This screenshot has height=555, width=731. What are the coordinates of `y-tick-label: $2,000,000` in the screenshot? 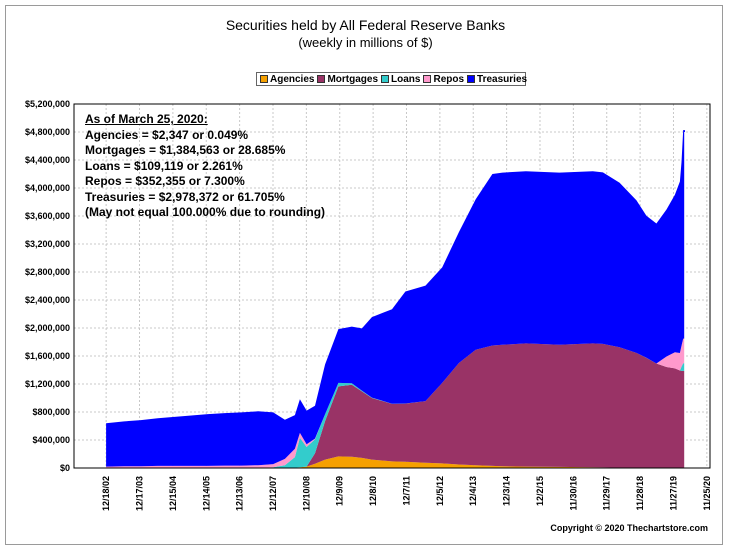 It's located at (47, 328).